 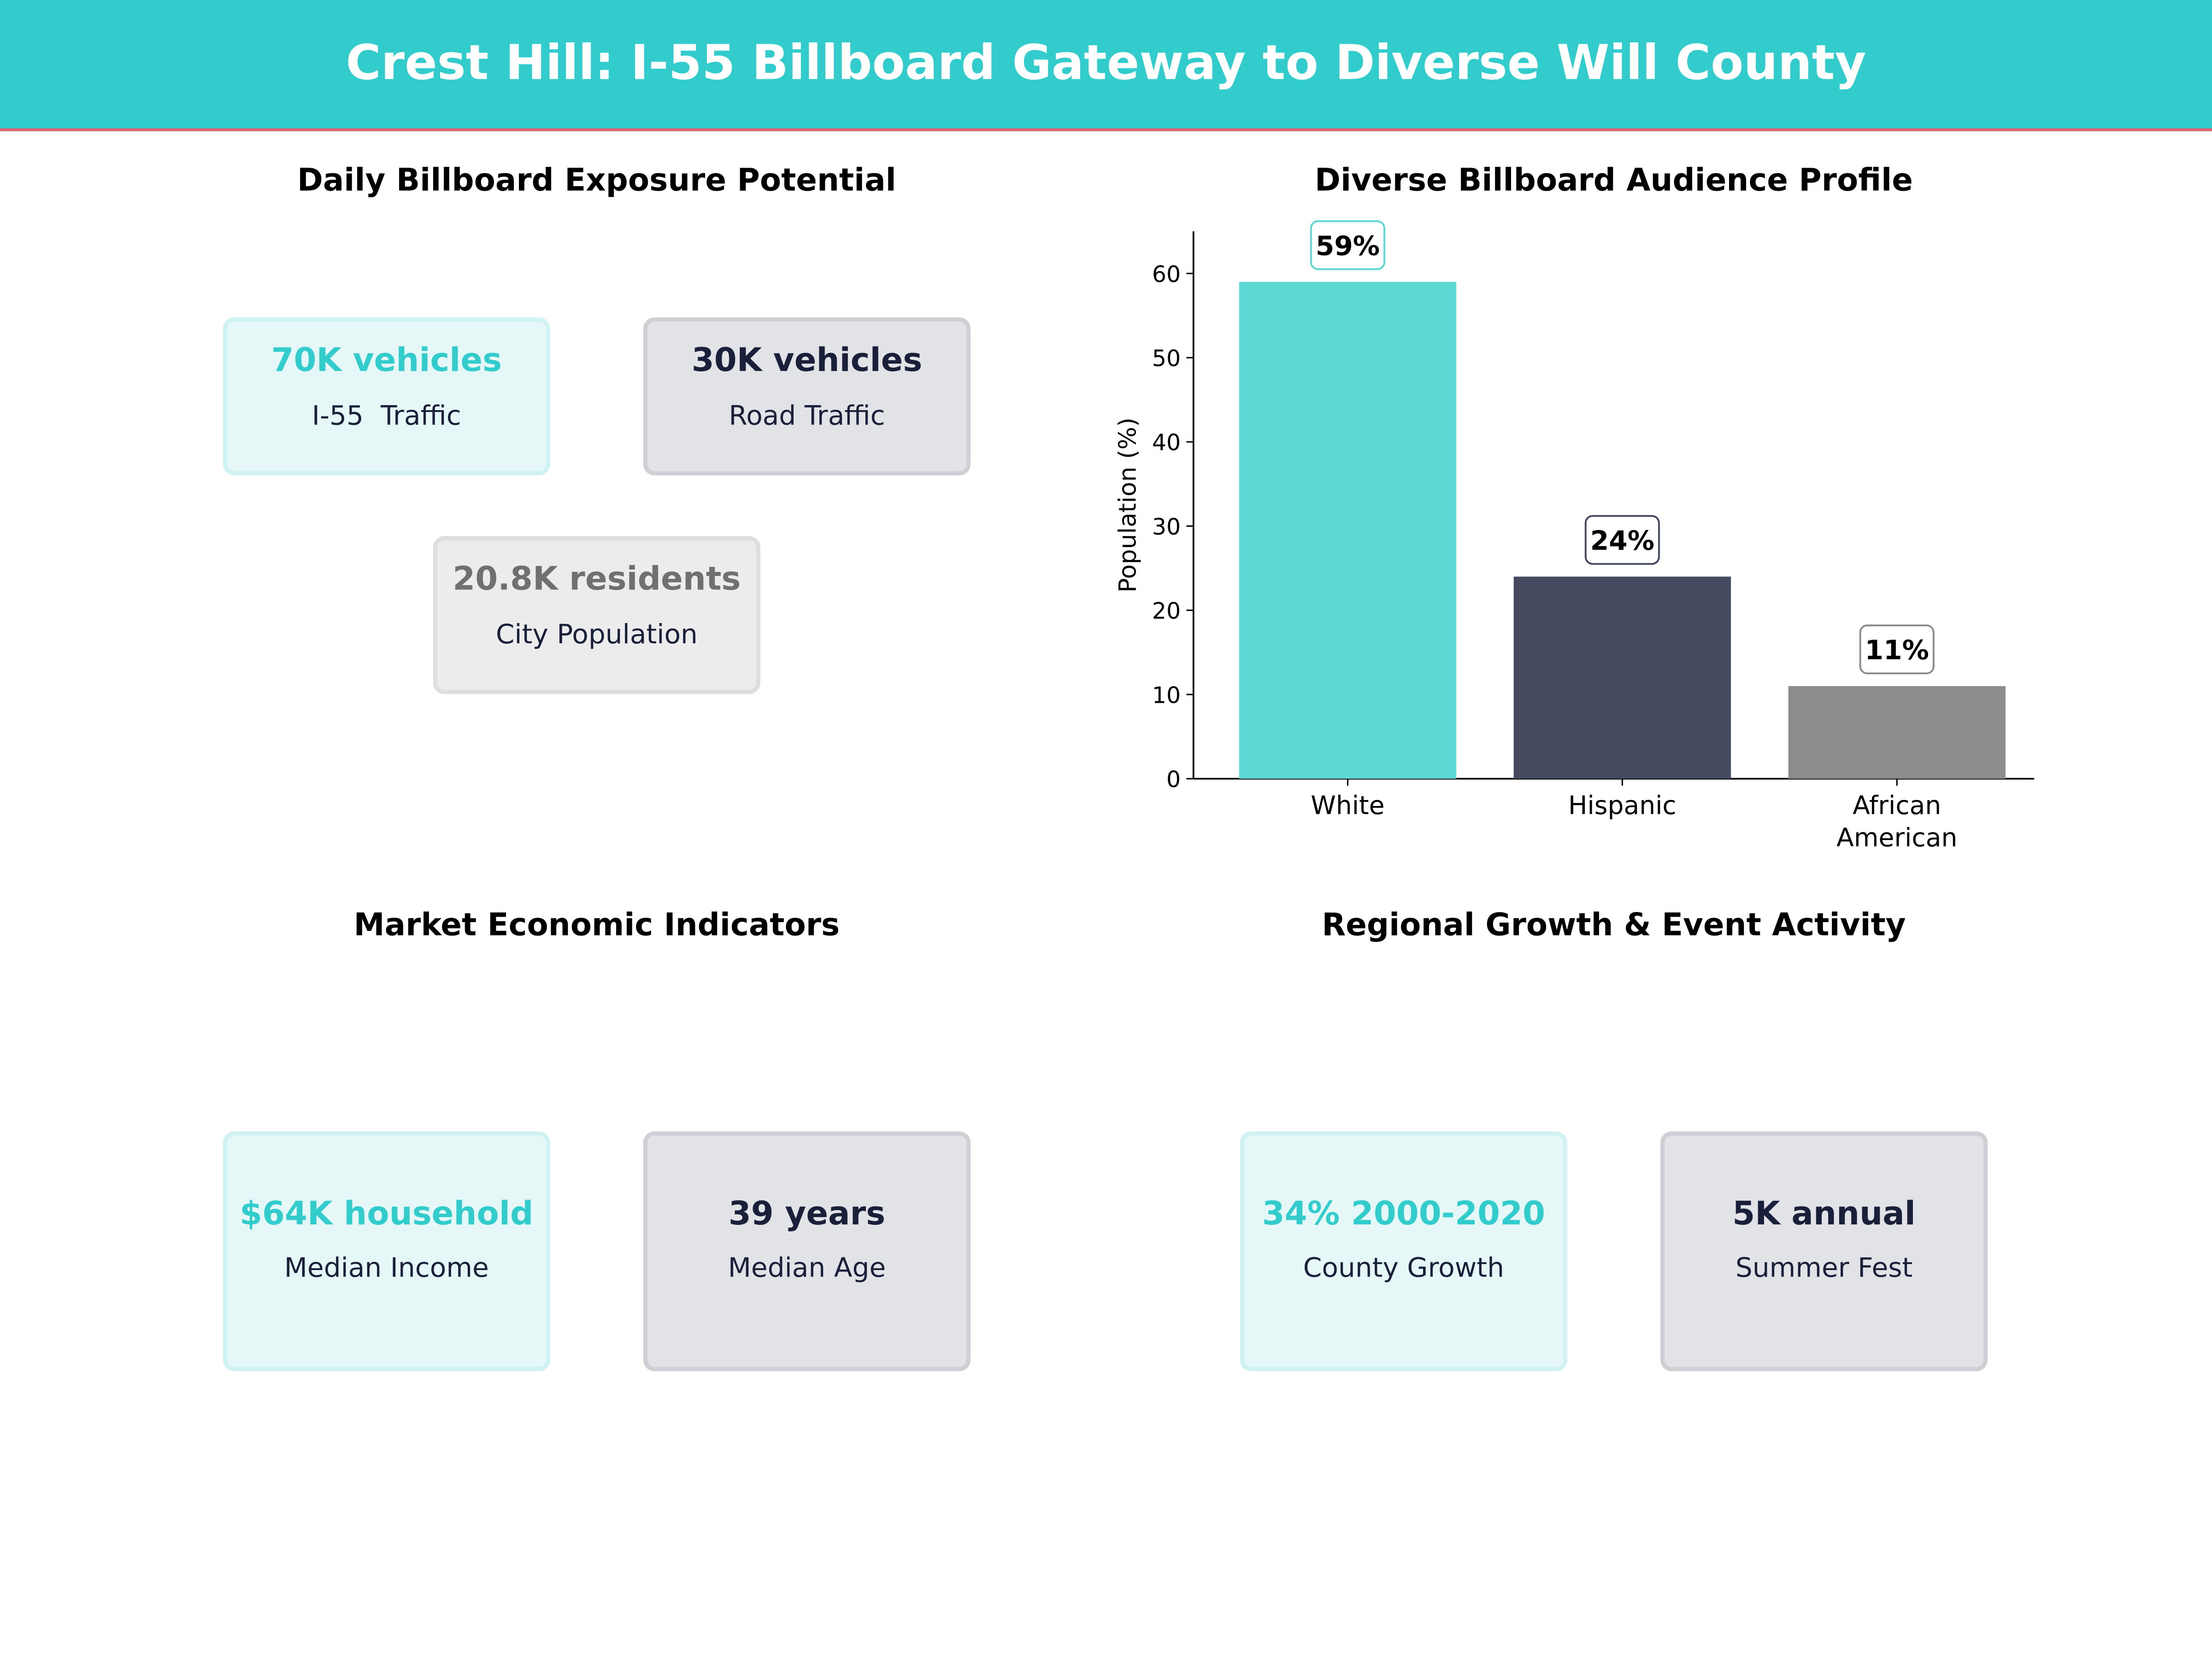 I want to click on card-label: City Population, so click(x=596, y=635).